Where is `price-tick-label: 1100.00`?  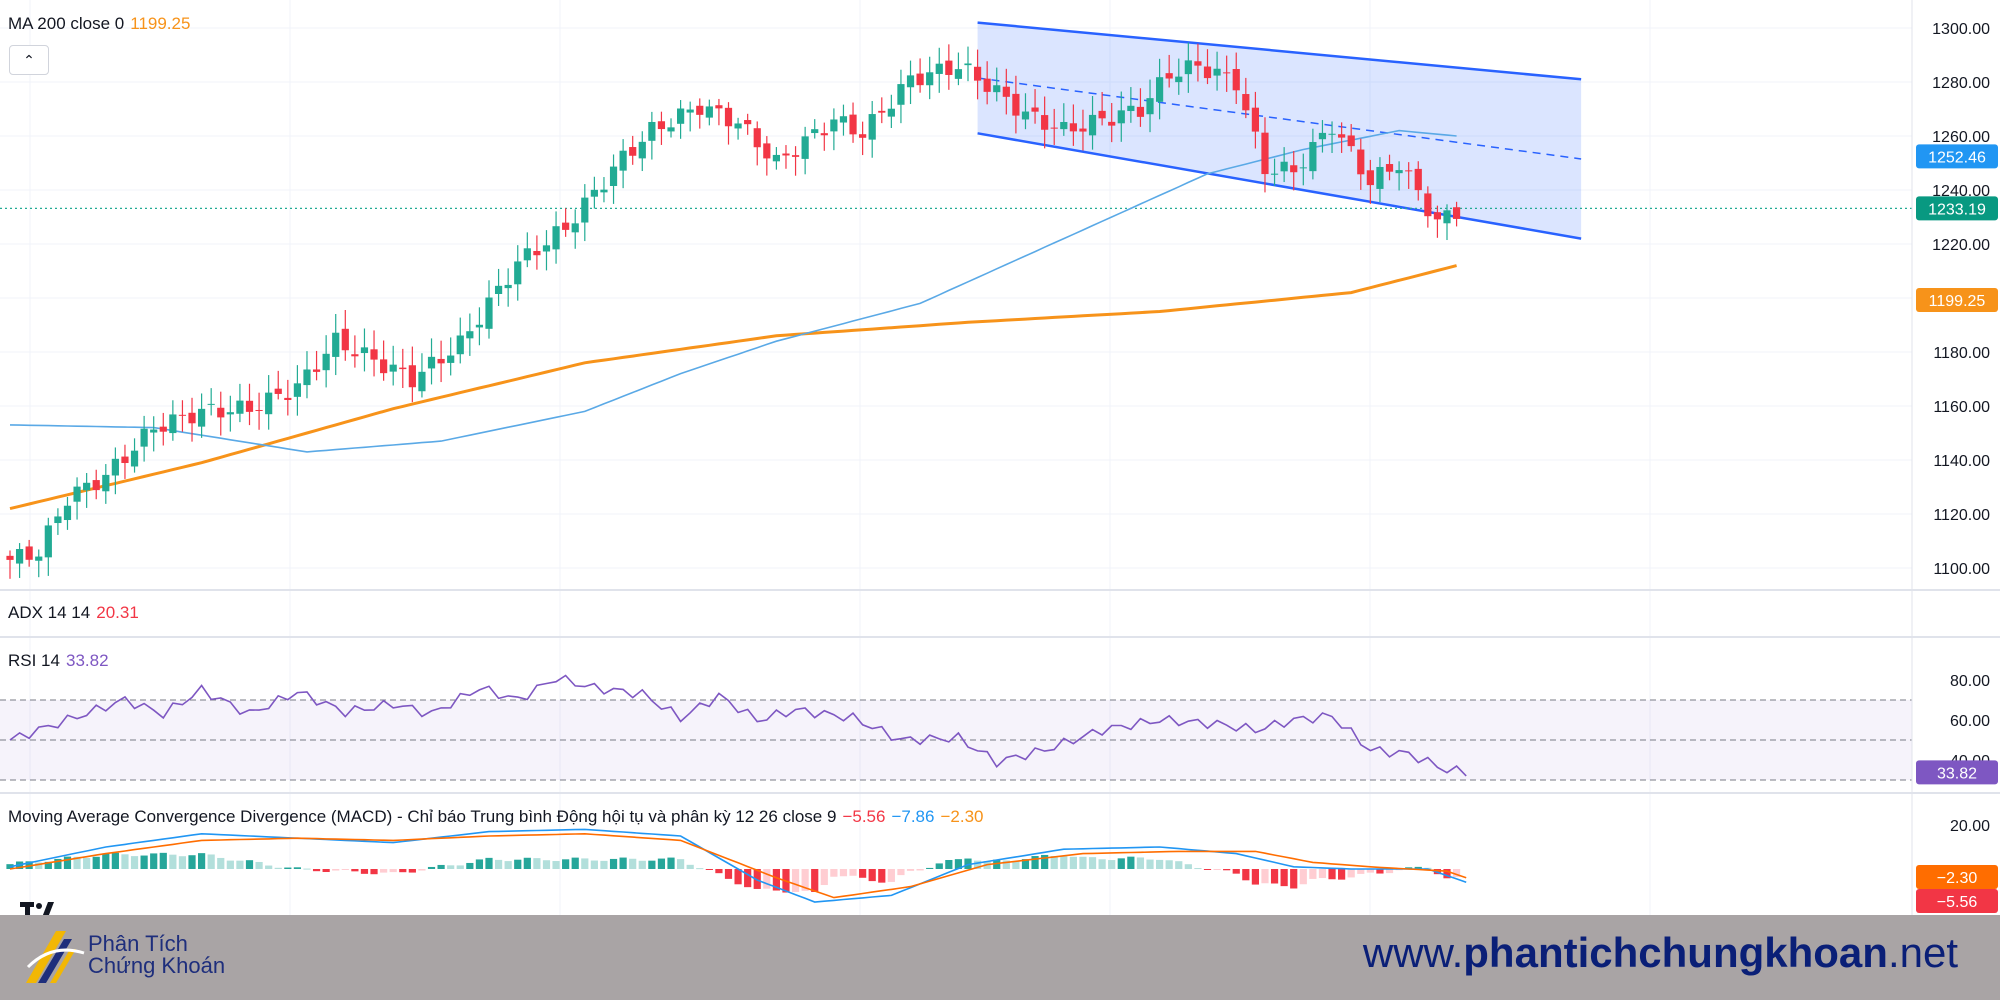 price-tick-label: 1100.00 is located at coordinates (1961, 569).